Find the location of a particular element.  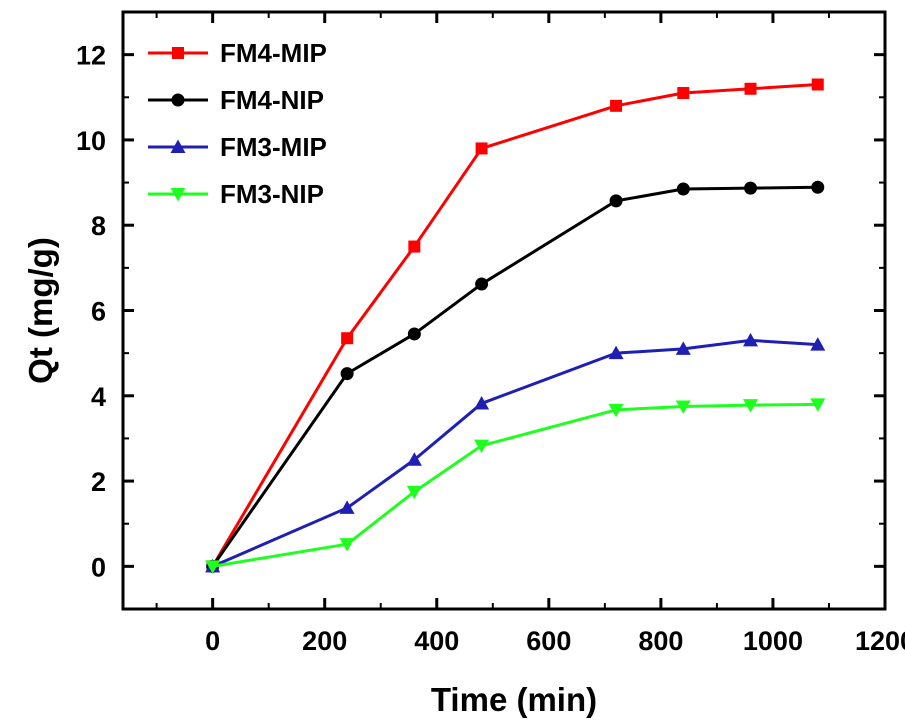

y-axis-title: Qt (mg/g) is located at coordinates (40, 310).